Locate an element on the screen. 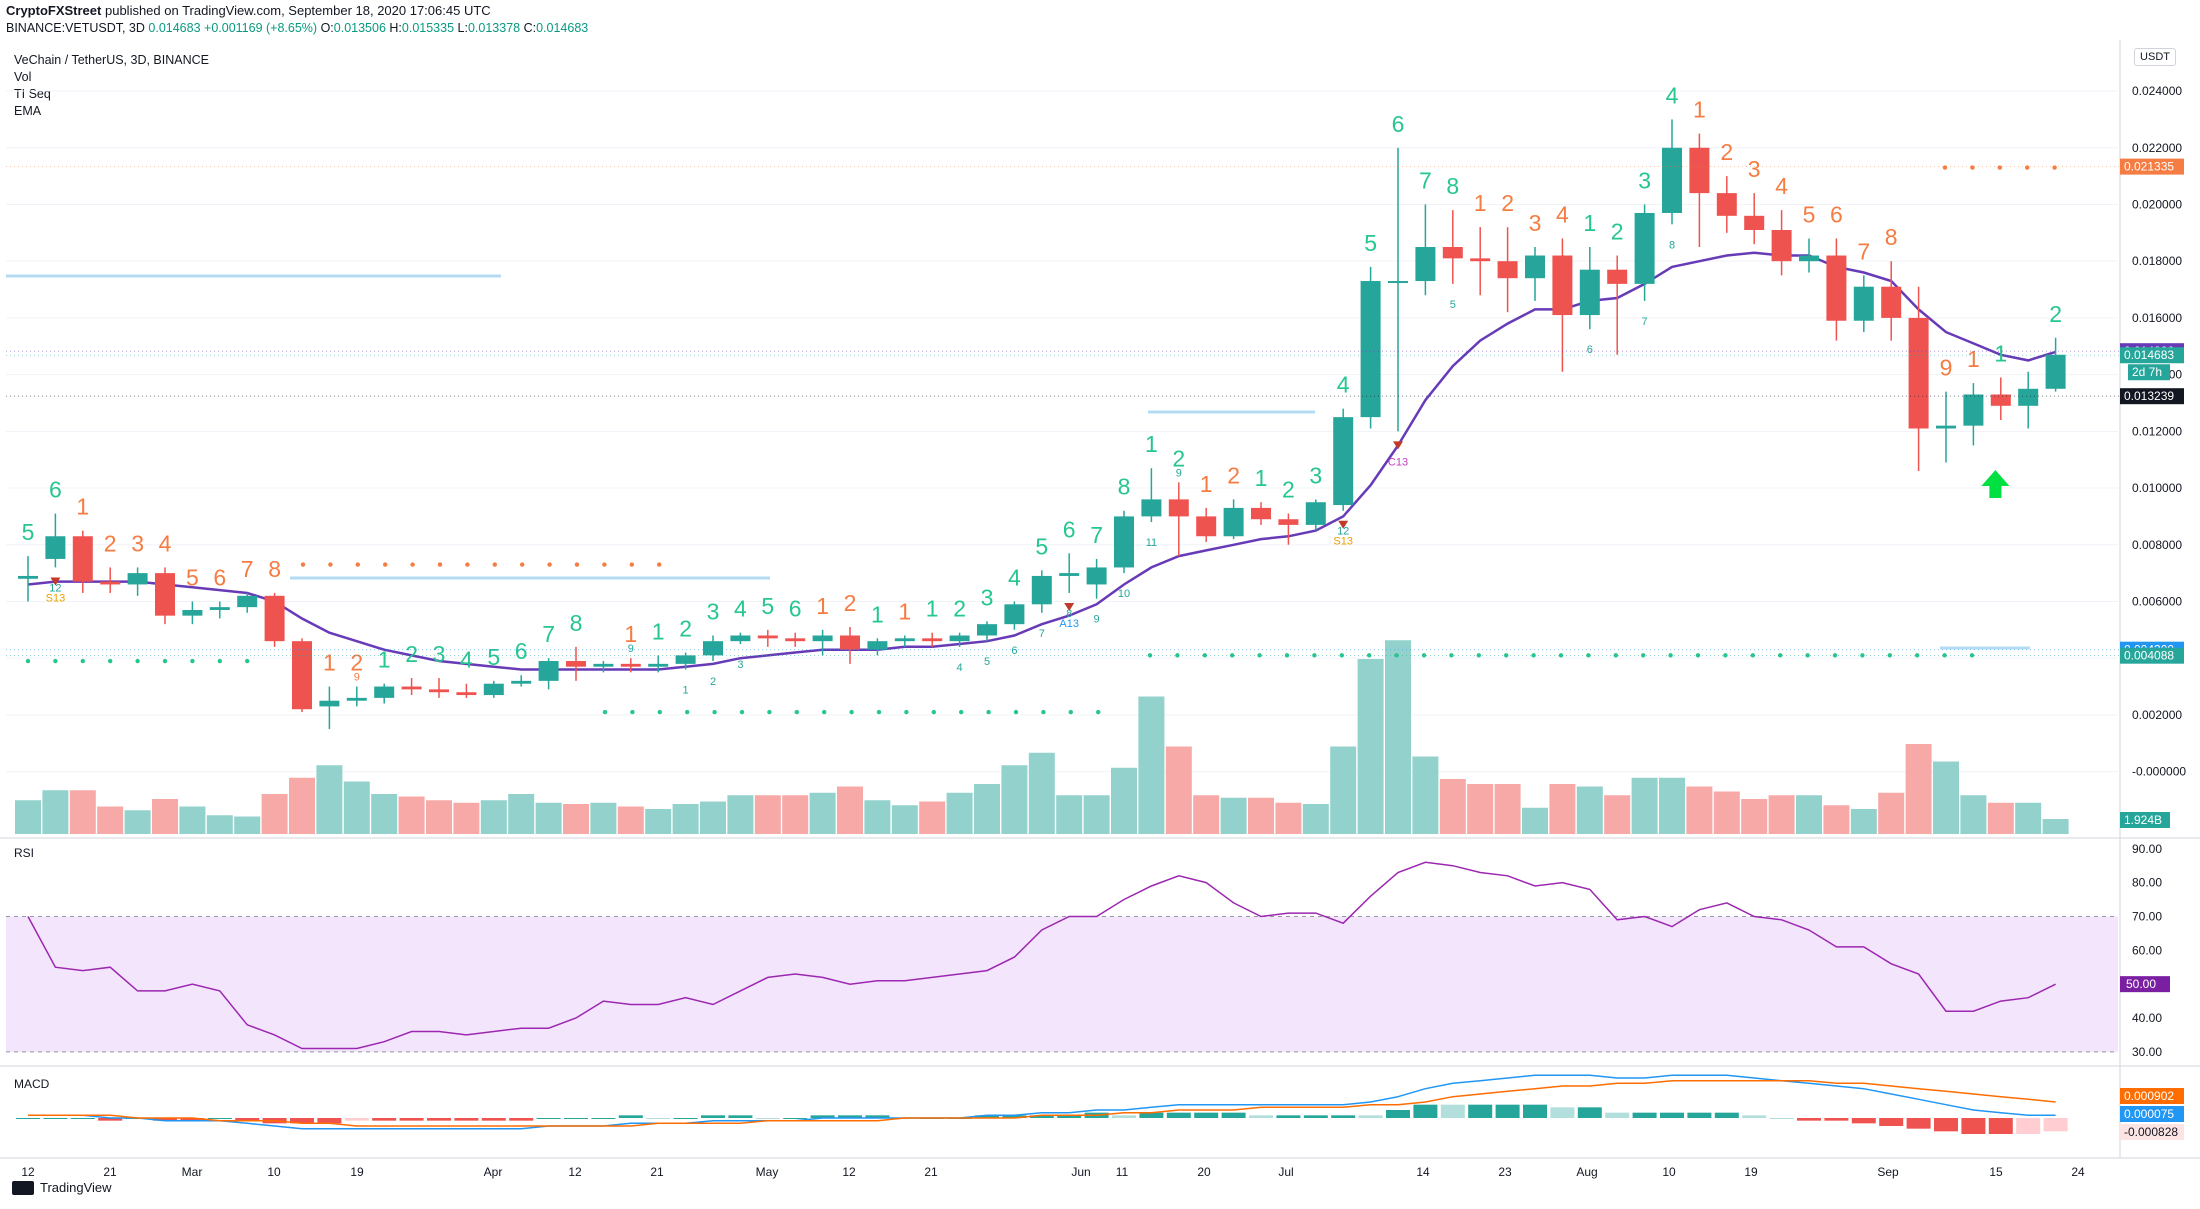 This screenshot has width=2200, height=1209. x-tick-label: Jun is located at coordinates (1080, 1172).